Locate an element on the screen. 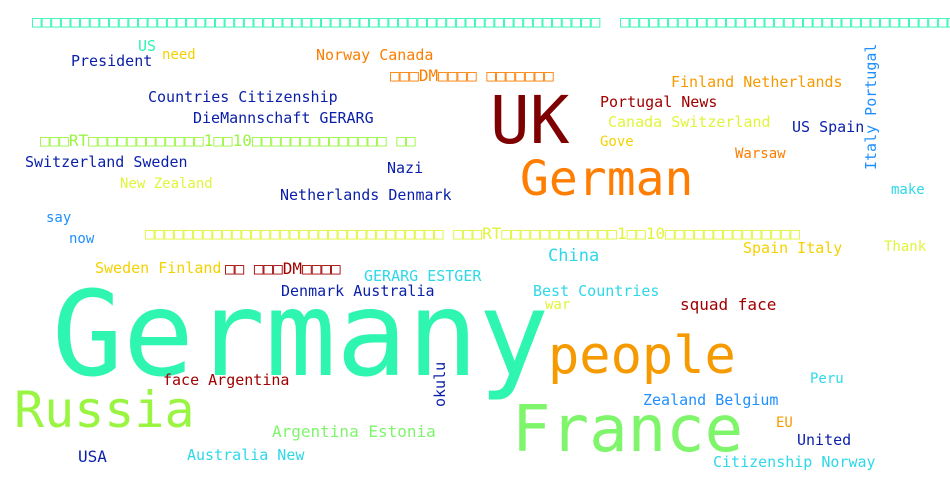  word-dm-boxes: □□□DM□□□□ □□□□□□□ is located at coordinates (472, 75).